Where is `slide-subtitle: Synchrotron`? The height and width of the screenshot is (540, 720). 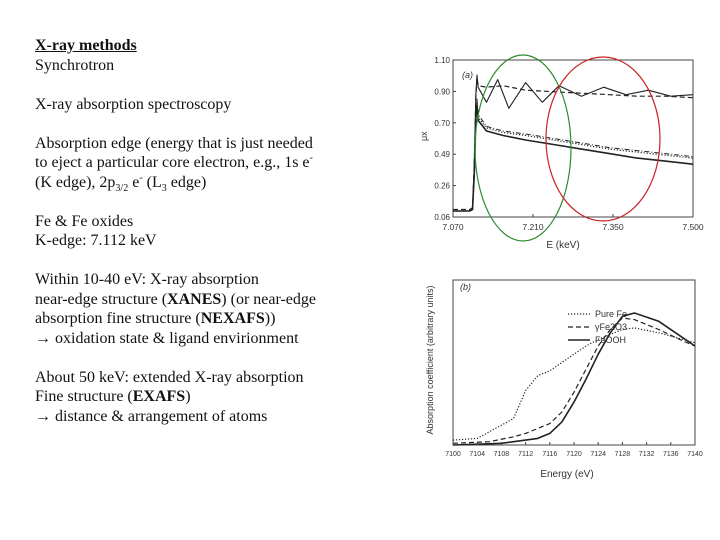
slide-subtitle: Synchrotron is located at coordinates (75, 65).